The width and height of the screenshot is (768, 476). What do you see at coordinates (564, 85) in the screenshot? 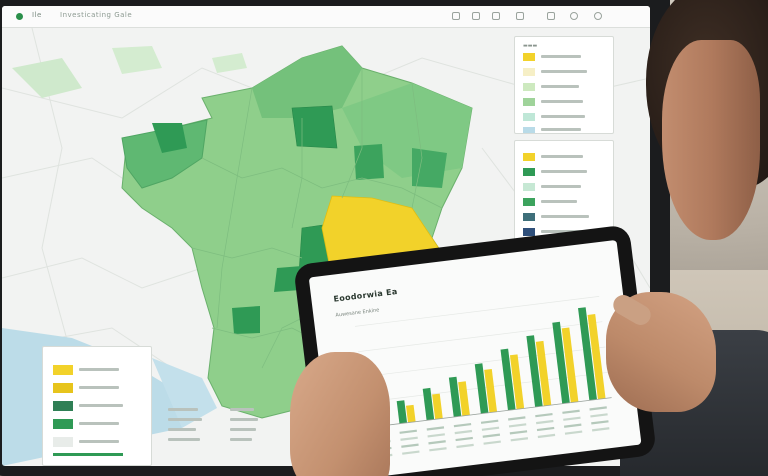
I see `legend-panel: ▬▬▬` at bounding box center [564, 85].